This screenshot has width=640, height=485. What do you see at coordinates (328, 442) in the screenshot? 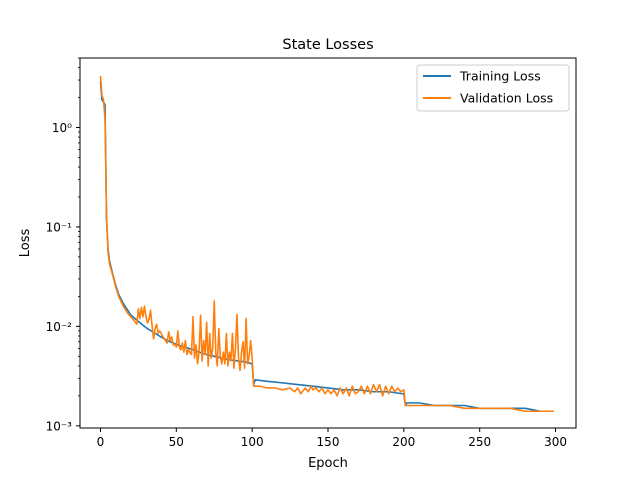
I see `x-tick-label: 150` at bounding box center [328, 442].